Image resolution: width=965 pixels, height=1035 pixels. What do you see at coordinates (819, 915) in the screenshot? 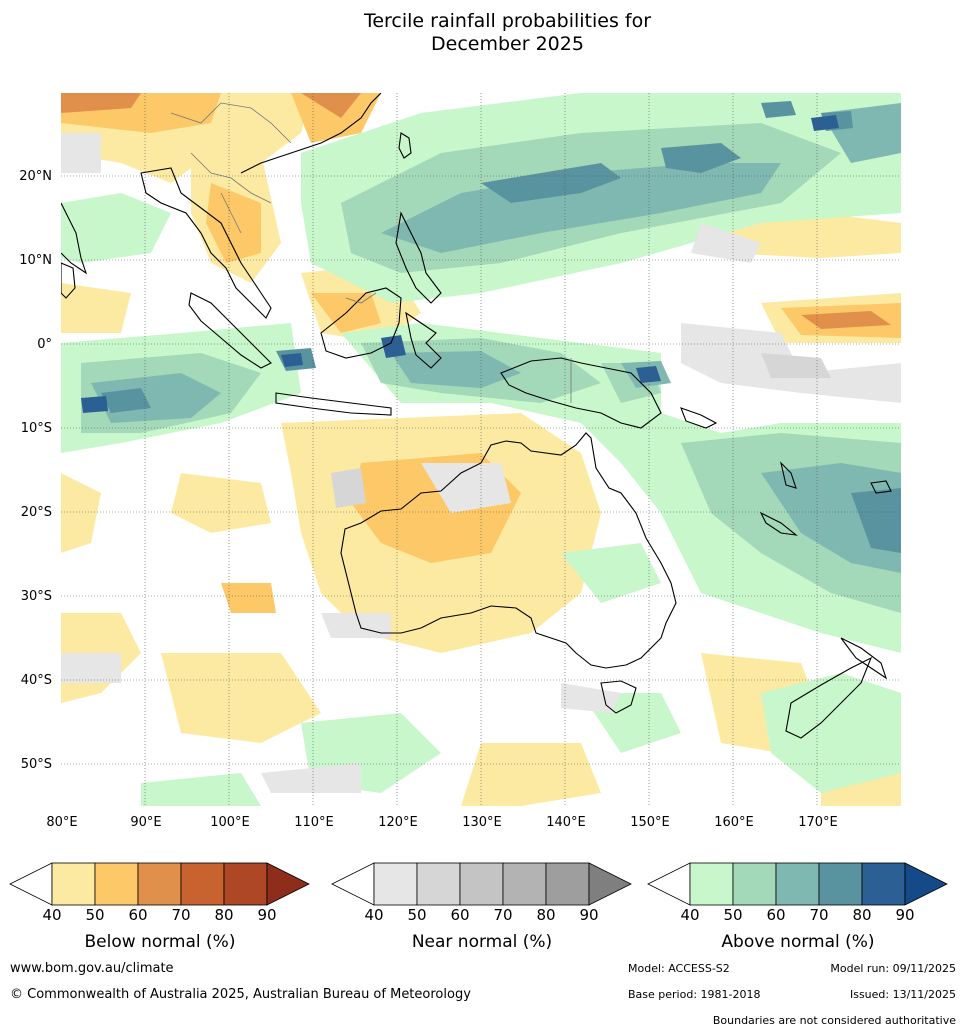
I see `above-tick-70: 70` at bounding box center [819, 915].